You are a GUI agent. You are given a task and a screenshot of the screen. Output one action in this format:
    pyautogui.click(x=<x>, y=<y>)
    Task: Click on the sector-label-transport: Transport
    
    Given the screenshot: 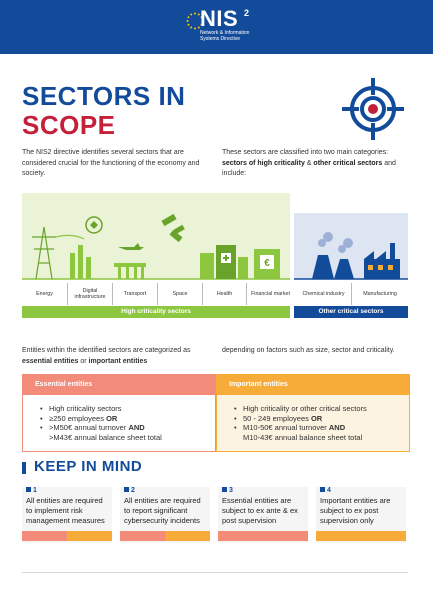 What is the action you would take?
    pyautogui.click(x=134, y=294)
    